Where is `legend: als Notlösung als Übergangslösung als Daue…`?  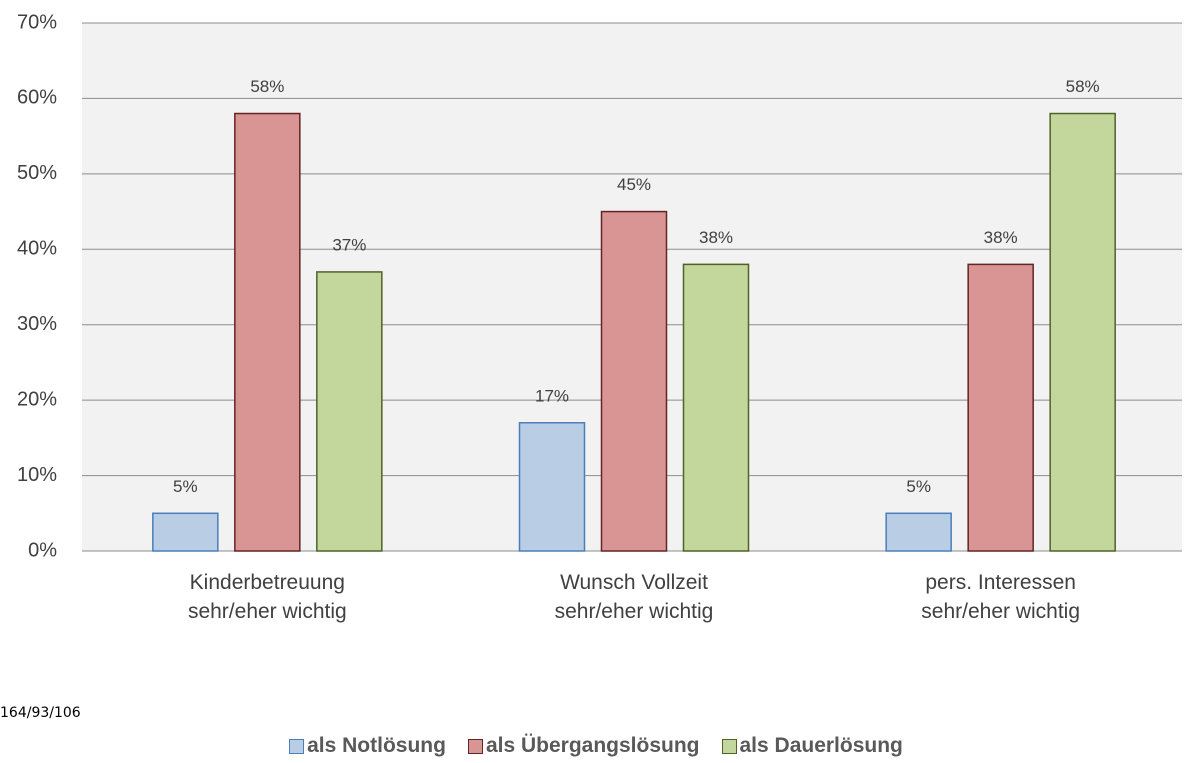 legend: als Notlösung als Übergangslösung als Daue… is located at coordinates (596, 746).